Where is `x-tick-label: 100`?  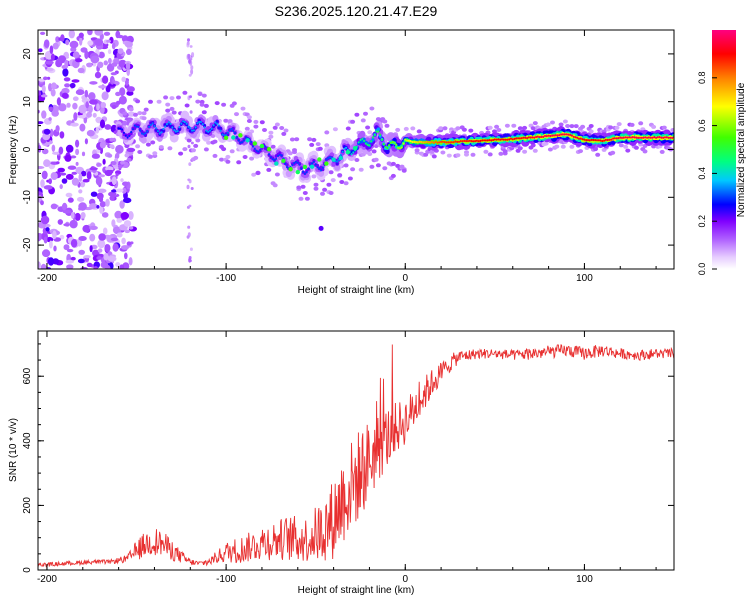
x-tick-label: 100 is located at coordinates (584, 579).